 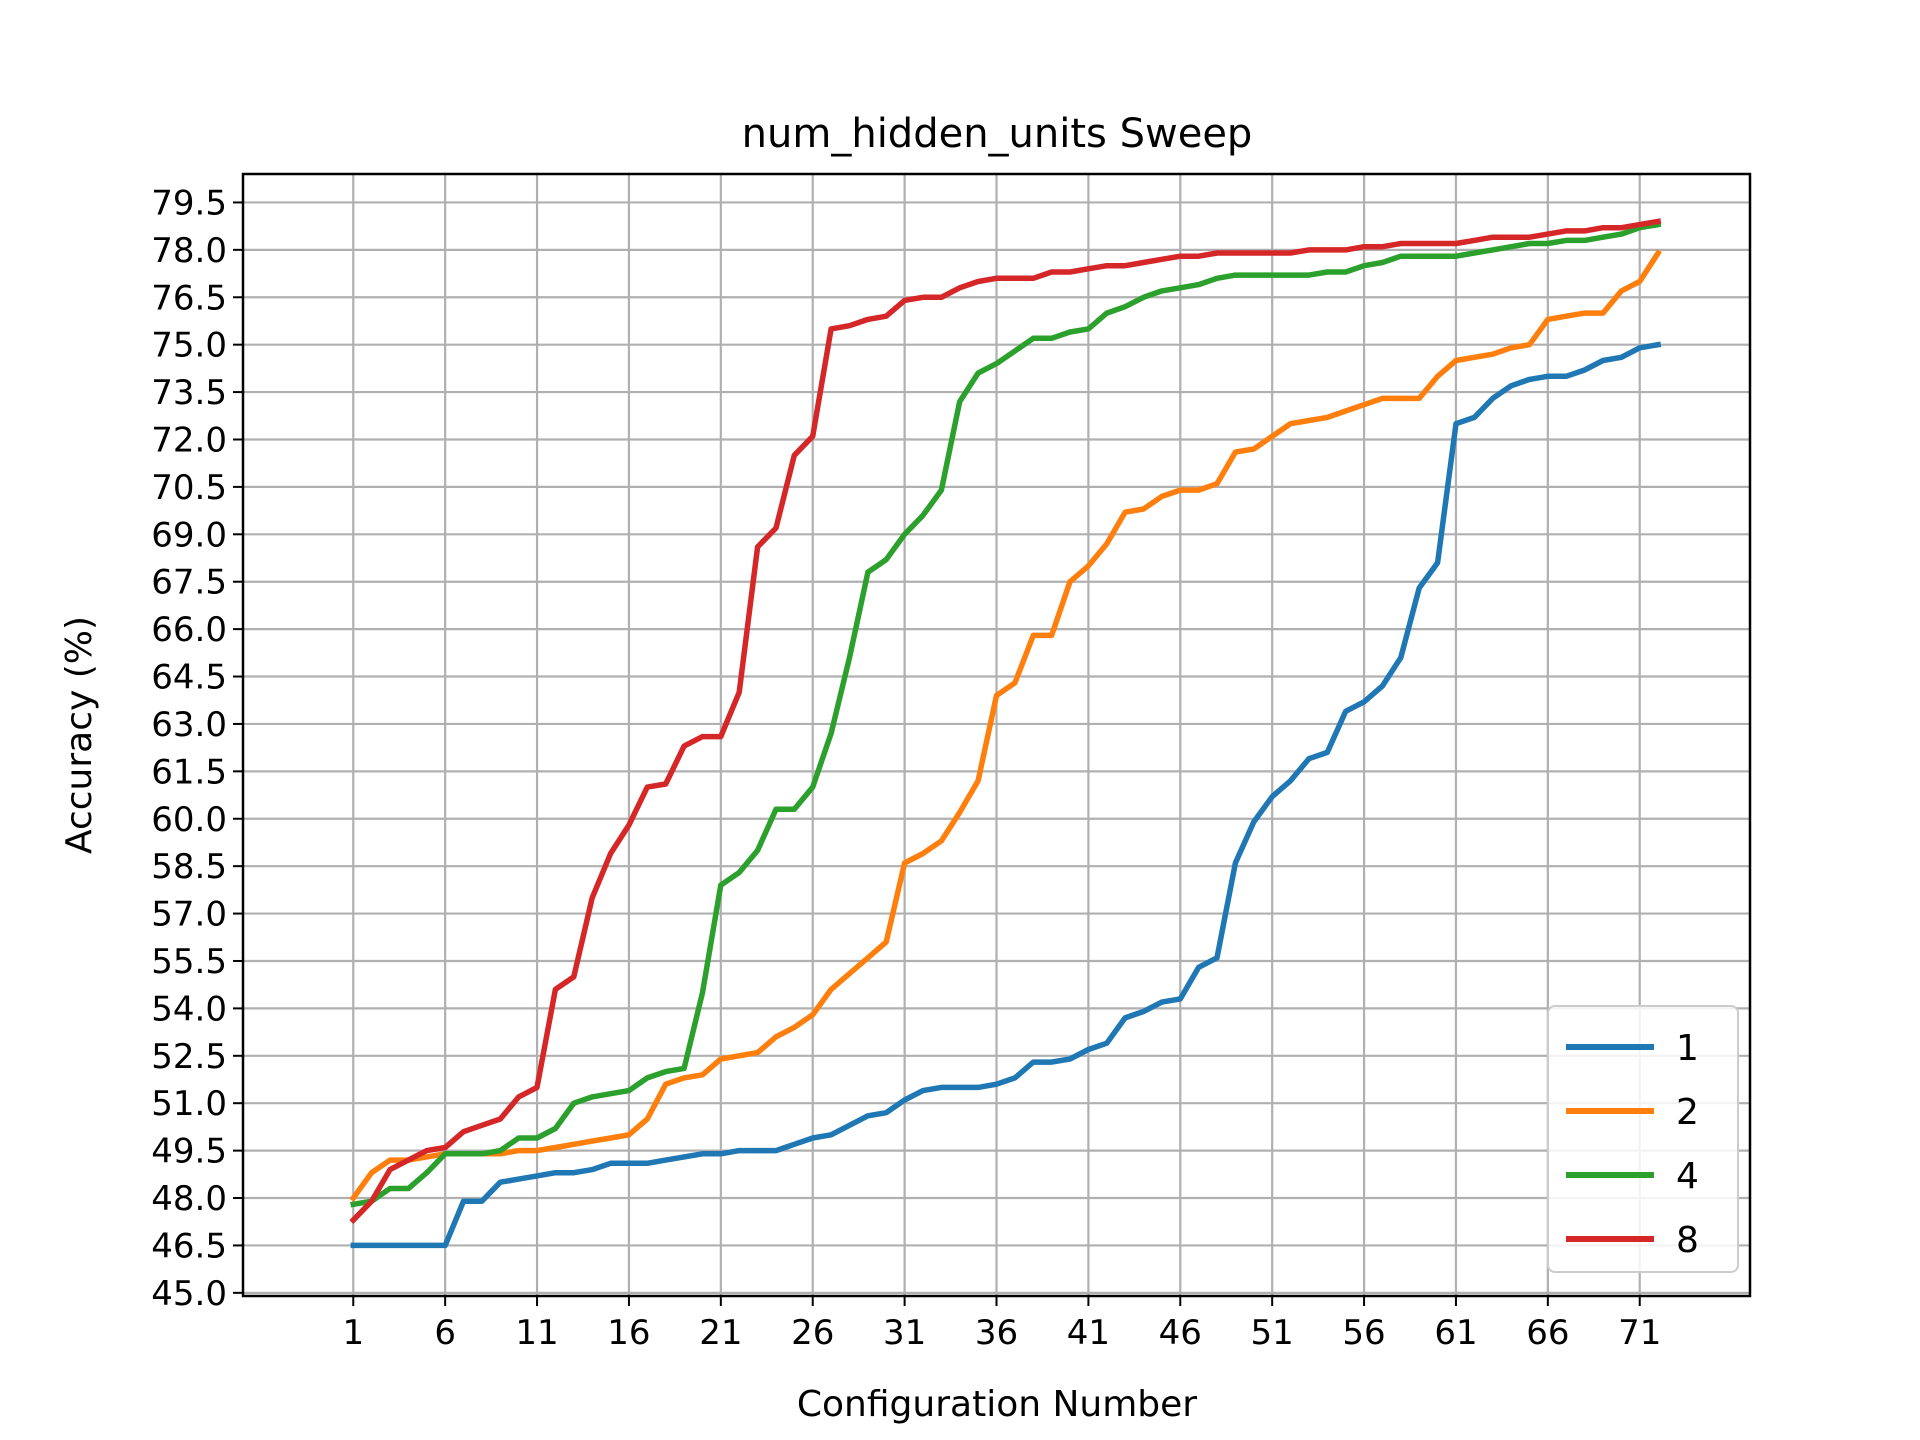 What do you see at coordinates (189, 488) in the screenshot?
I see `y-tick-label: 70.5` at bounding box center [189, 488].